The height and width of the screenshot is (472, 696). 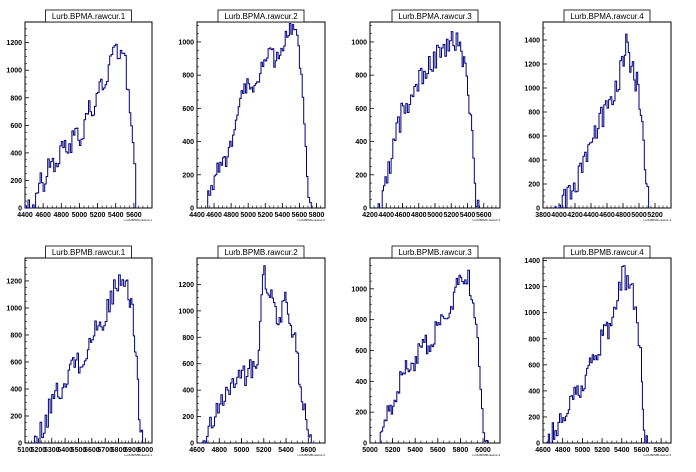 I want to click on x-axis-label: Lurb.BPMB.rawcur.1, so click(x=138, y=455).